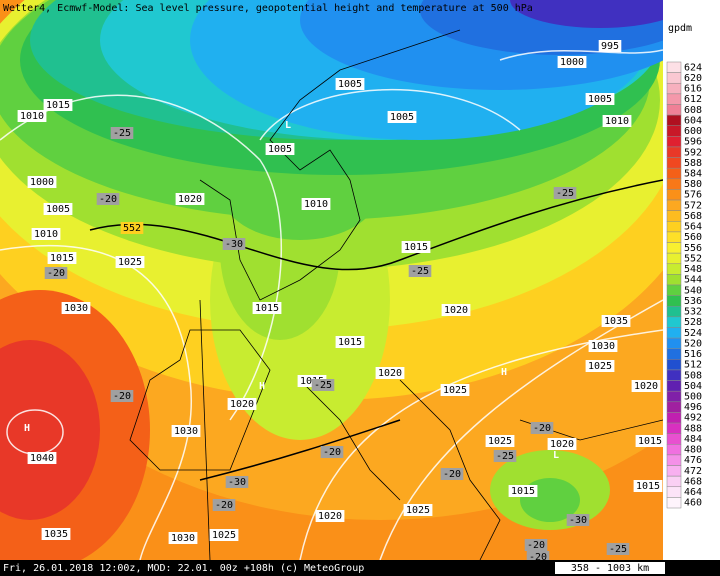 This screenshot has height=576, width=720. What do you see at coordinates (693, 195) in the screenshot?
I see `legend-label: 576` at bounding box center [693, 195].